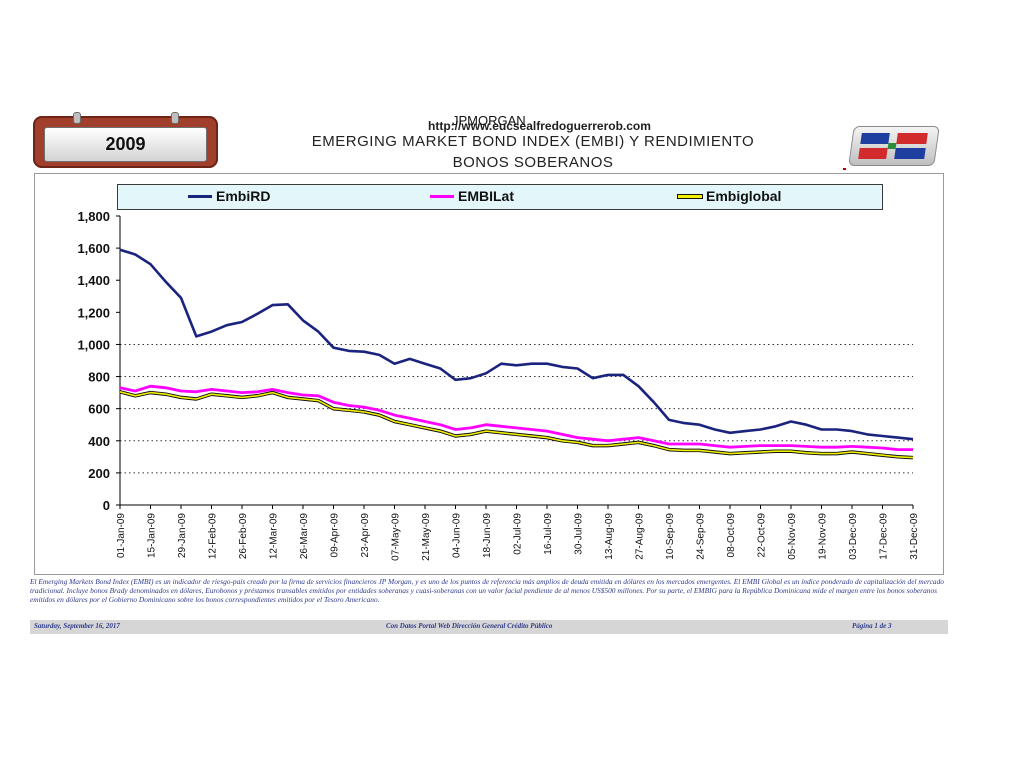  What do you see at coordinates (396, 537) in the screenshot?
I see `x-tick-label: 07-May-09` at bounding box center [396, 537].